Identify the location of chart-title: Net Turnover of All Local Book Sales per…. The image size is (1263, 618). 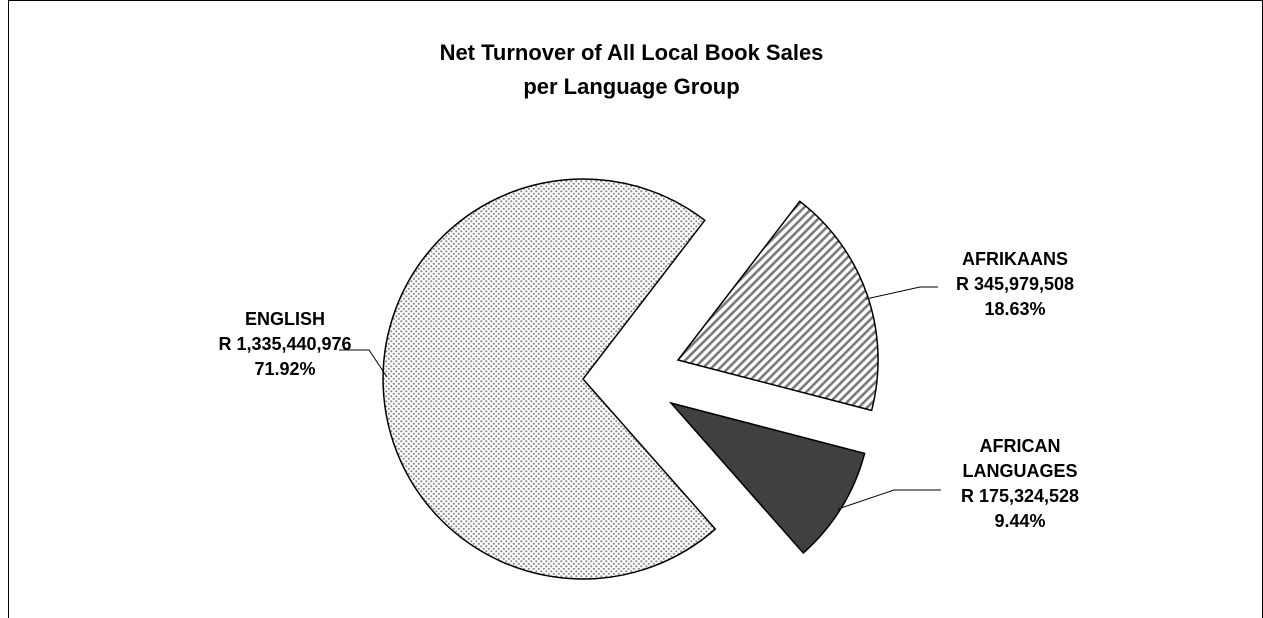
(631, 70).